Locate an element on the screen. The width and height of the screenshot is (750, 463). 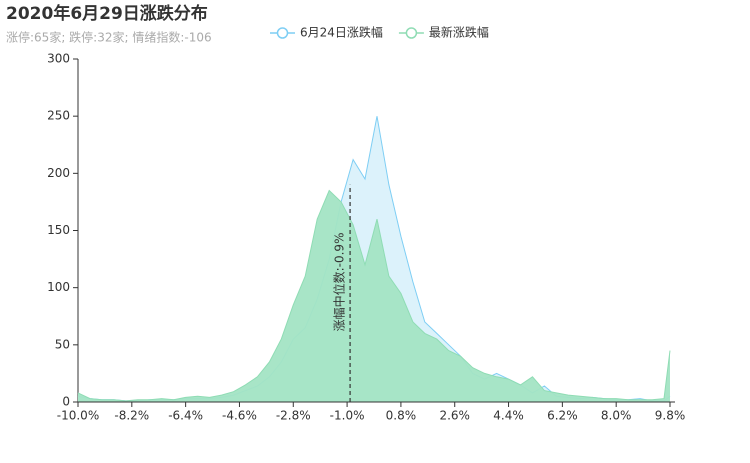
median-label: 涨幅中位数:-0.9% is located at coordinates (339, 282).